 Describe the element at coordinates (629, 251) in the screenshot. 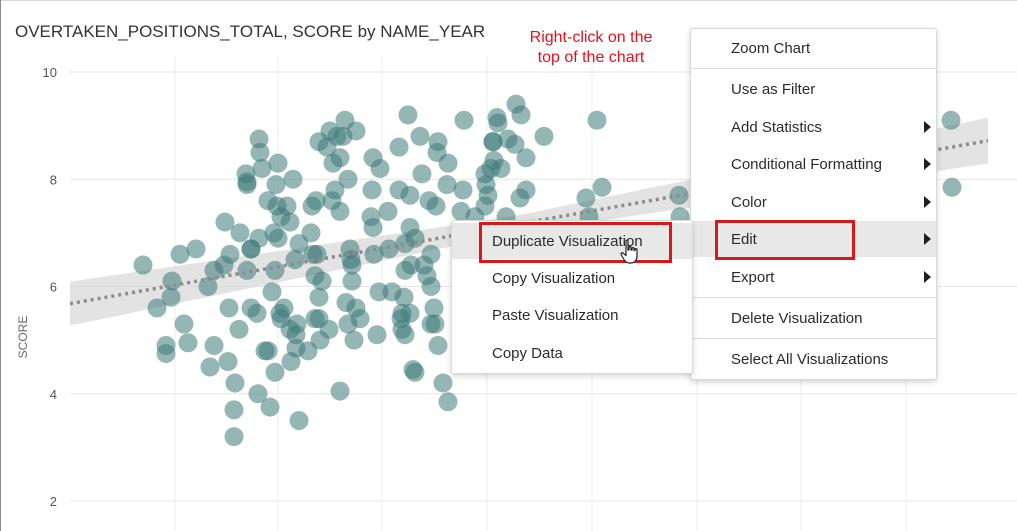

I see `hand-pointer-icon` at that location.